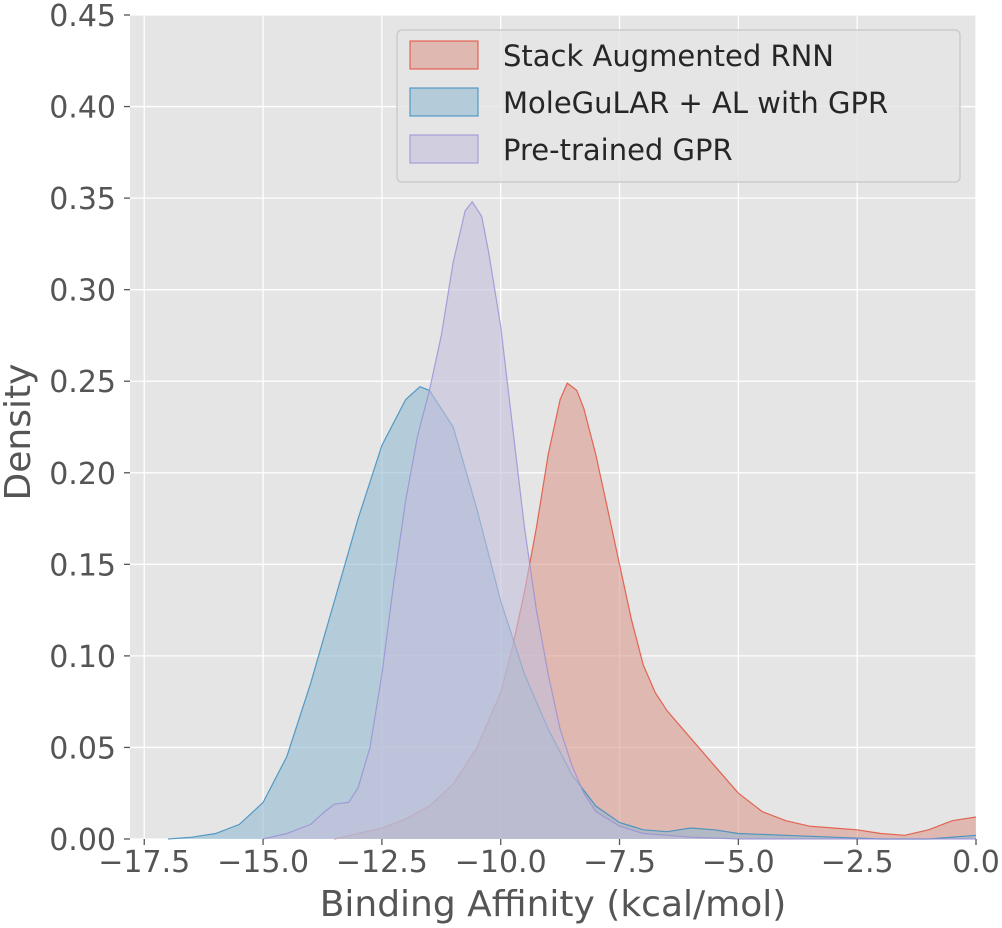  What do you see at coordinates (668, 56) in the screenshot?
I see `legend-label-1: Stack Augmented RNN` at bounding box center [668, 56].